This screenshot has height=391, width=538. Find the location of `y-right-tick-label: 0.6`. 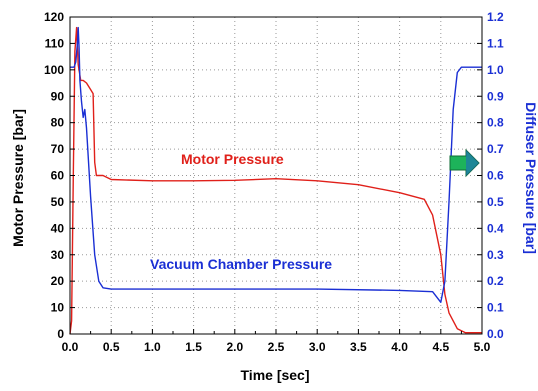

y-right-tick-label: 0.6 is located at coordinates (495, 176).